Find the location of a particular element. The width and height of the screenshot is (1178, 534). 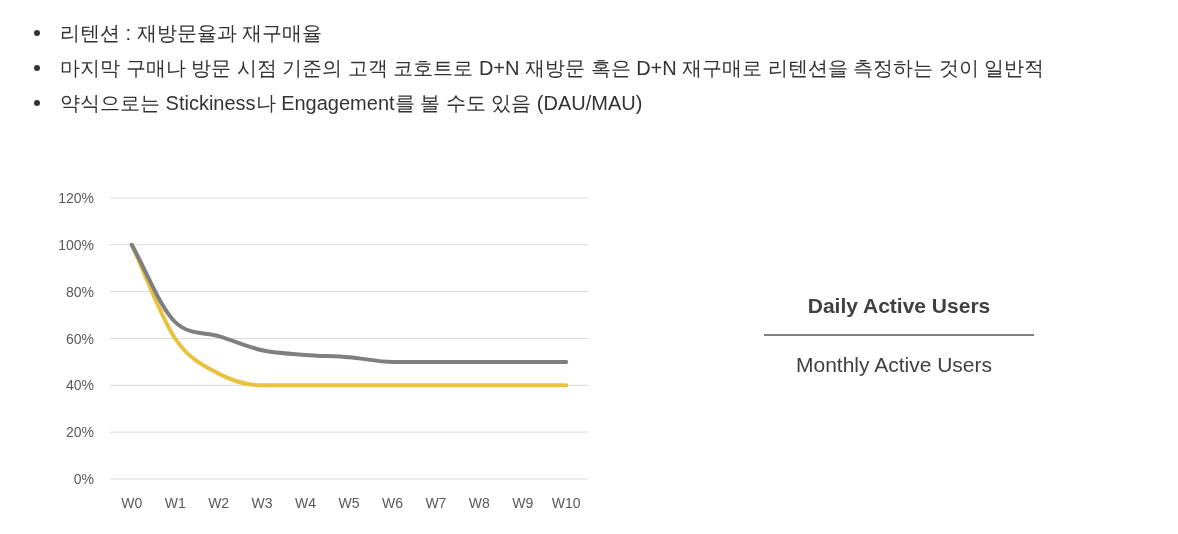

x-tick-label: W9 is located at coordinates (523, 503).